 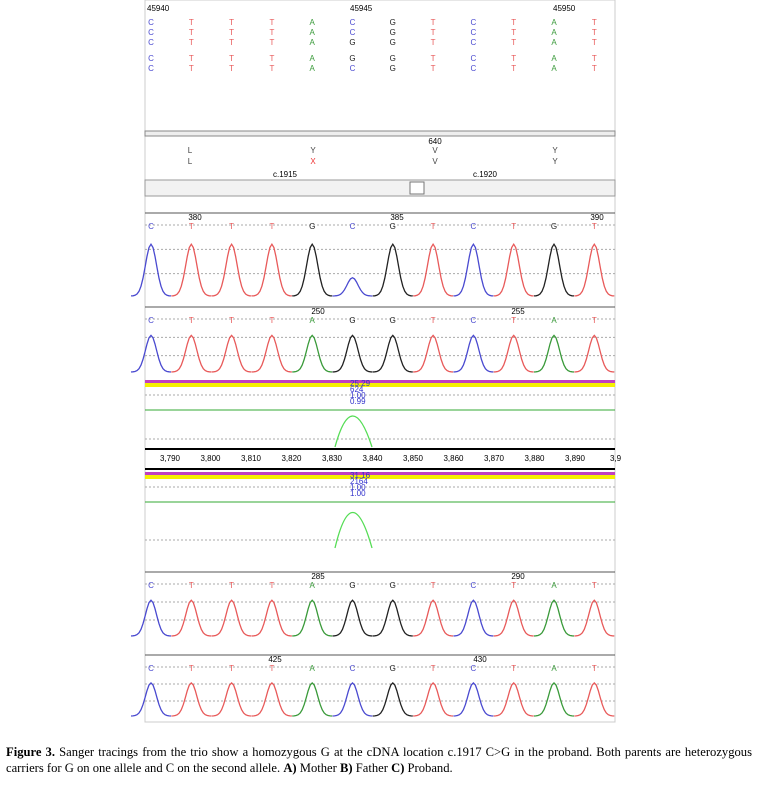 What do you see at coordinates (195, 217) in the screenshot?
I see `trace-number: 380` at bounding box center [195, 217].